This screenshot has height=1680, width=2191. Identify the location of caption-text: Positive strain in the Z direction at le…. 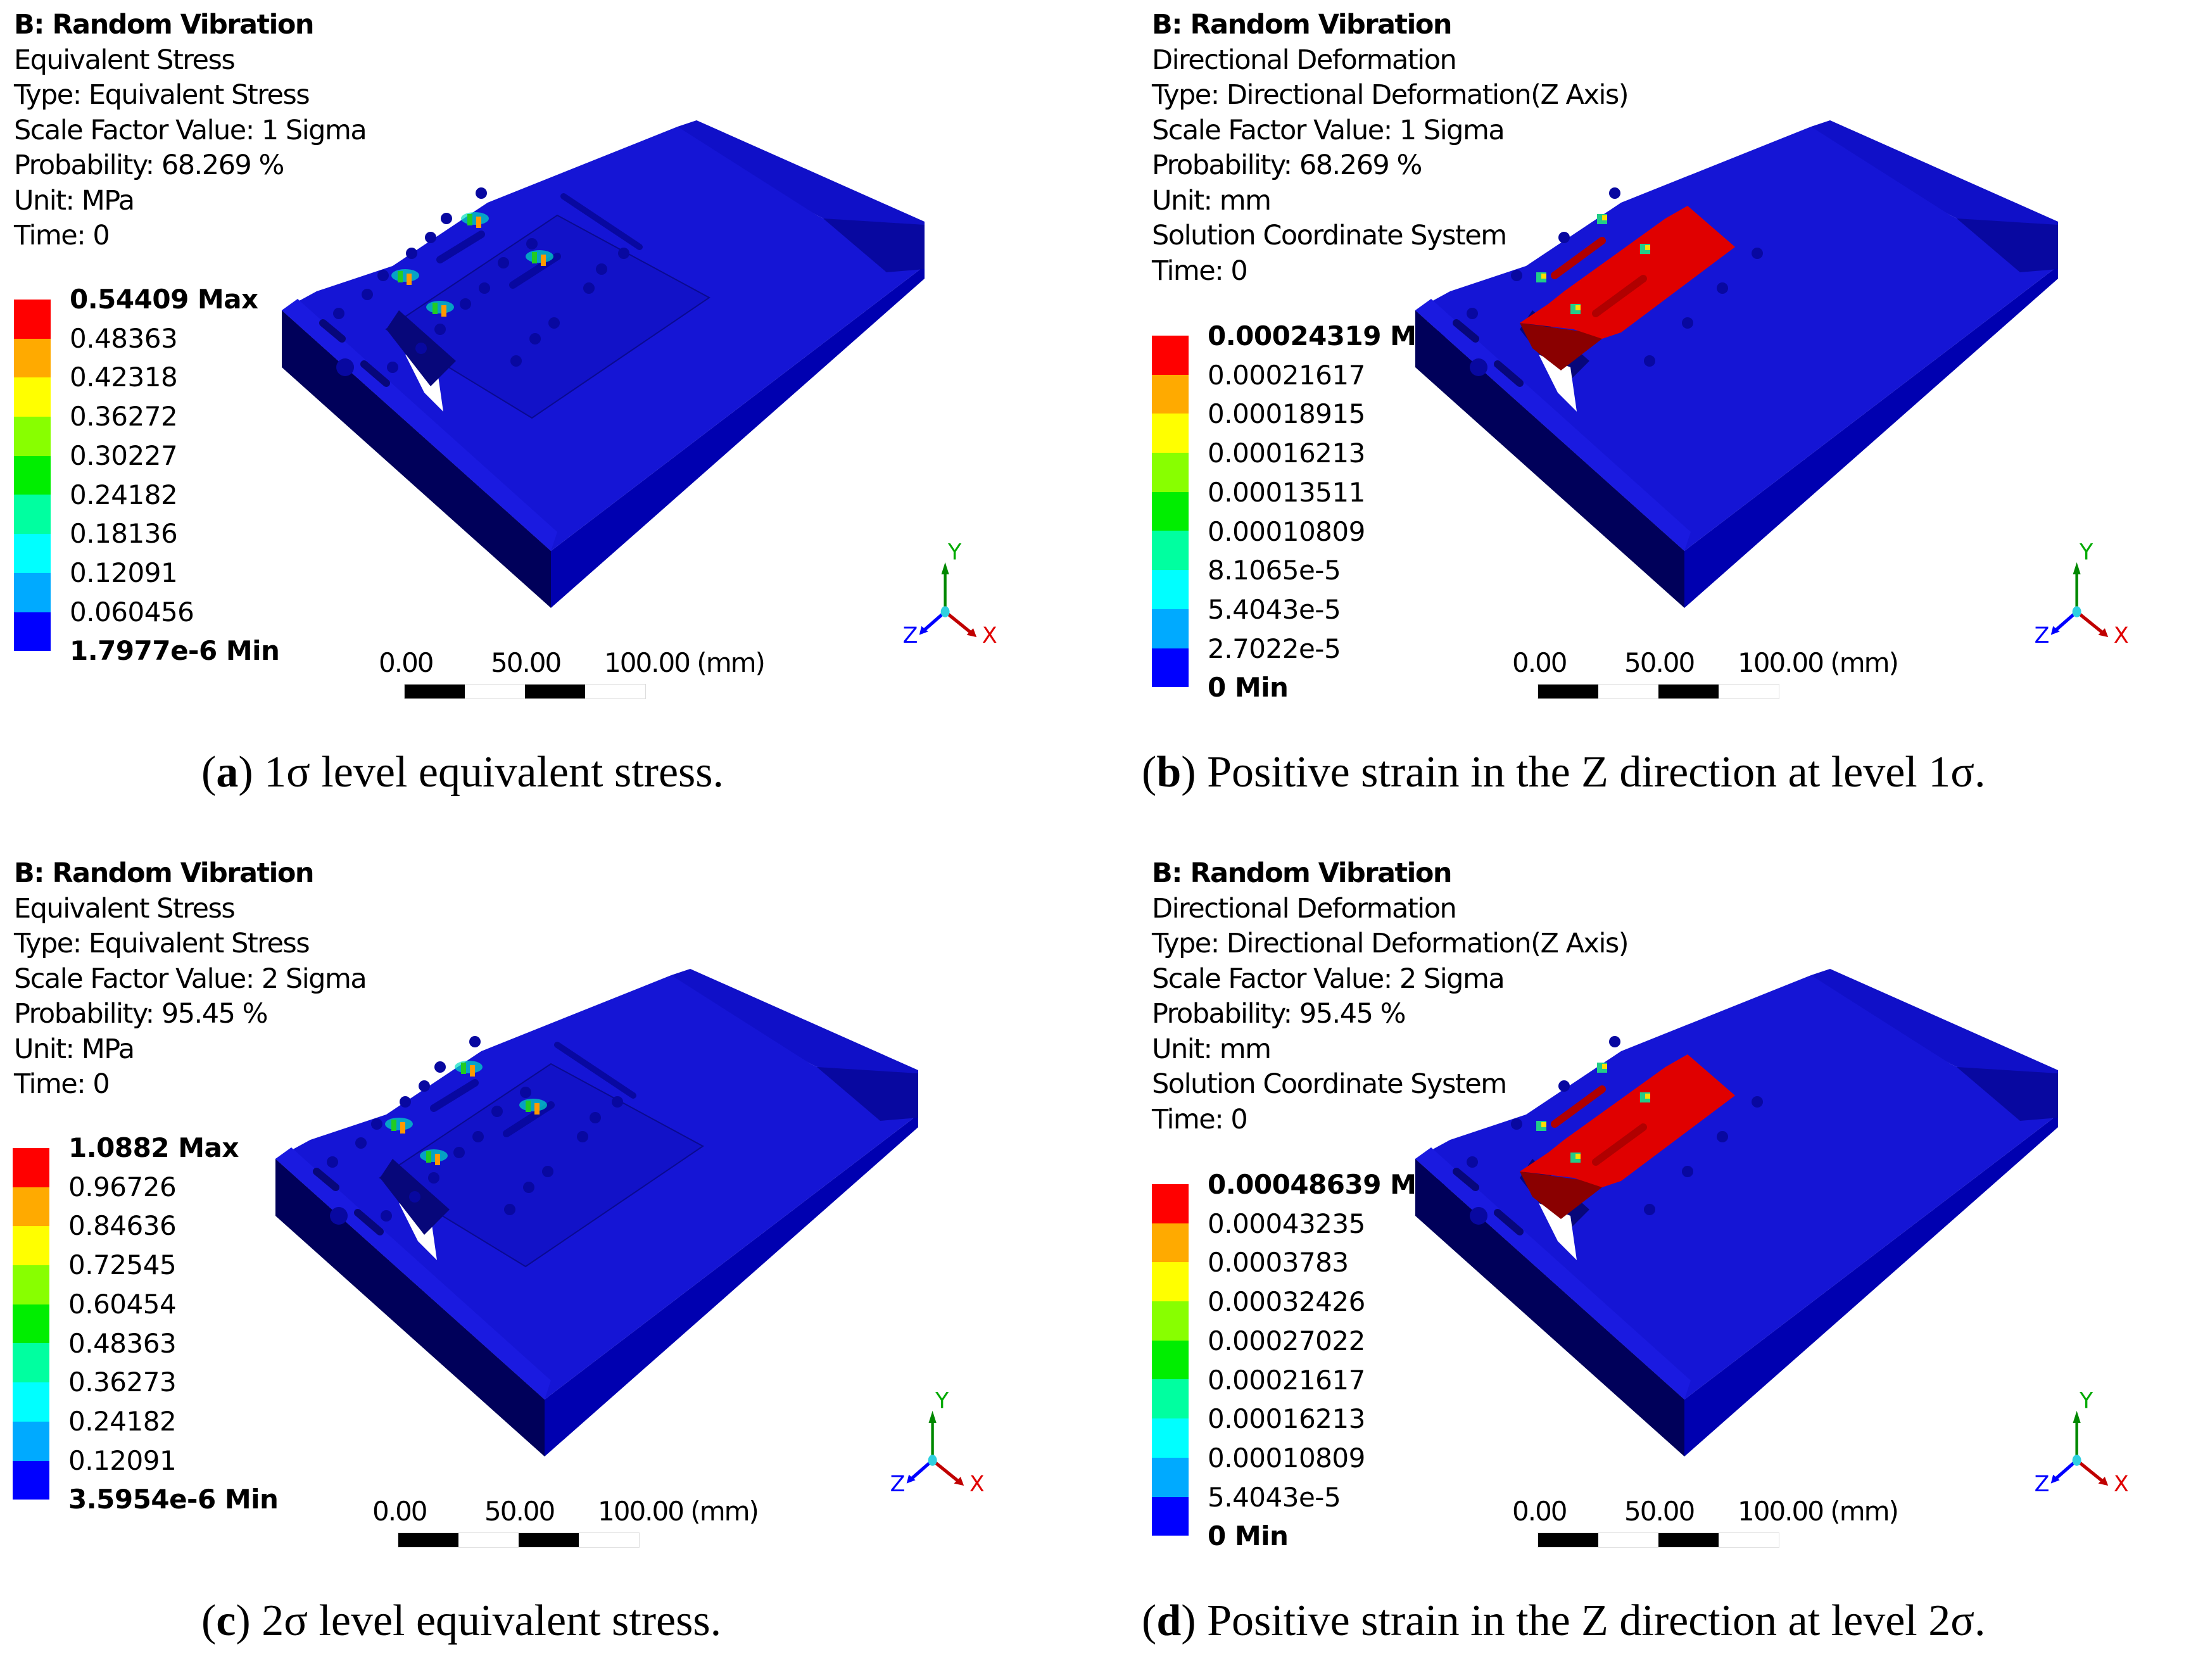
(1591, 1620).